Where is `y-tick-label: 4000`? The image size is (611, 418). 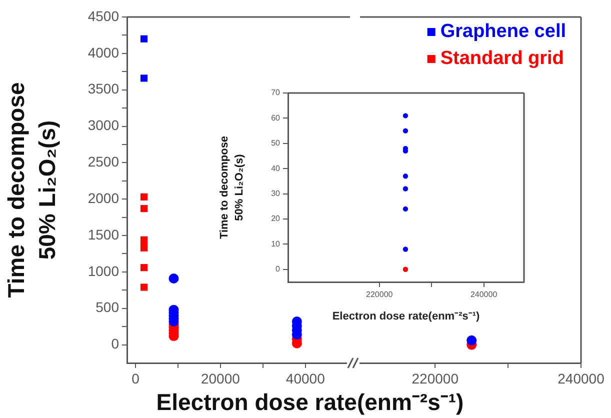 y-tick-label: 4000 is located at coordinates (104, 52).